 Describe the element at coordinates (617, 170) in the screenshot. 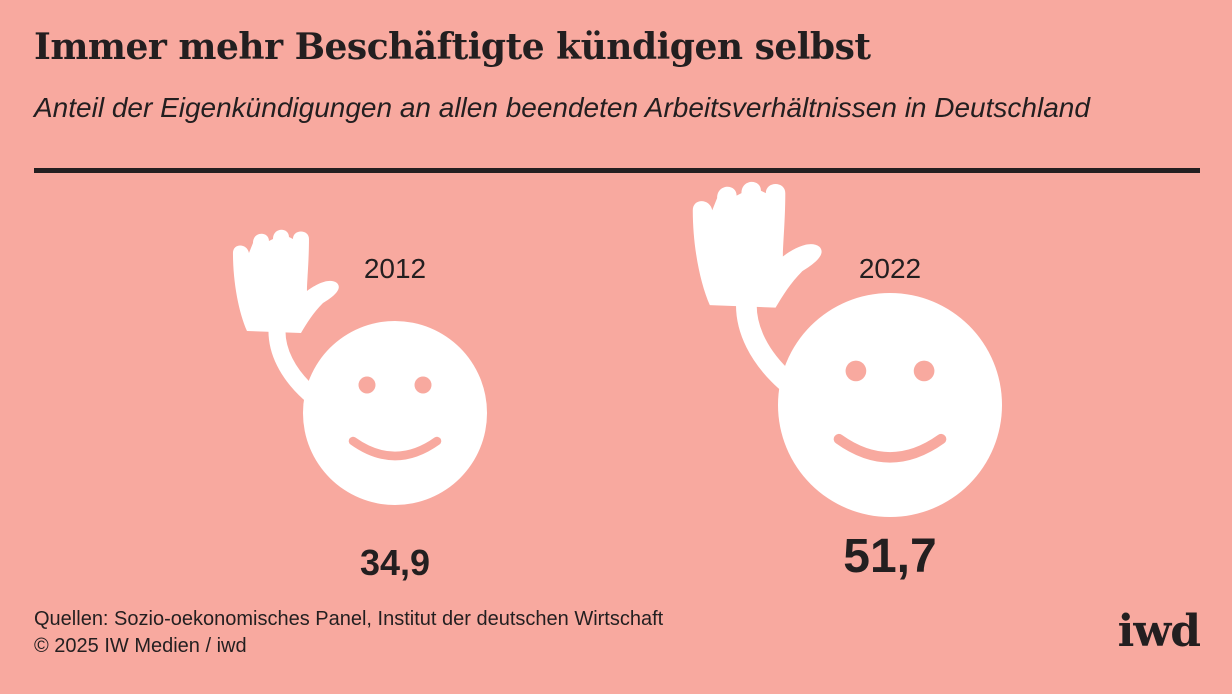

I see `title-divider` at that location.